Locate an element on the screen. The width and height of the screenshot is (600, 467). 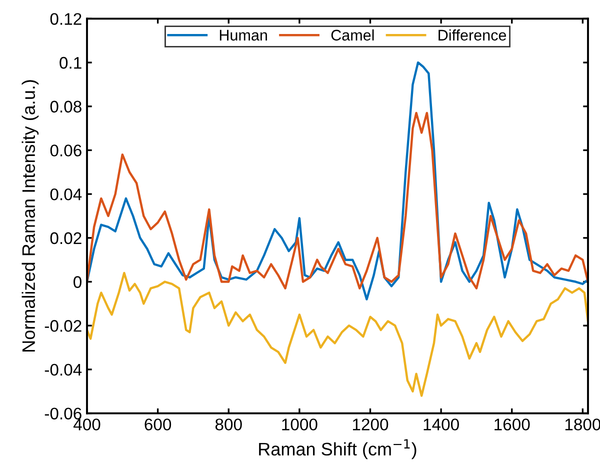
x-axis-title: Raman Shift (cm$^{−1}$) is located at coordinates (337, 449).